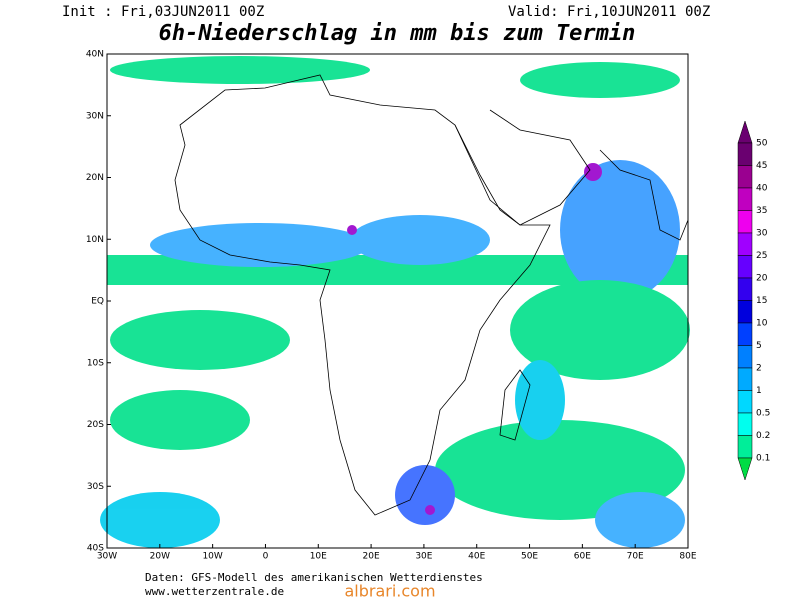 This screenshot has height=600, width=800. I want to click on legend-label: 50, so click(762, 144).